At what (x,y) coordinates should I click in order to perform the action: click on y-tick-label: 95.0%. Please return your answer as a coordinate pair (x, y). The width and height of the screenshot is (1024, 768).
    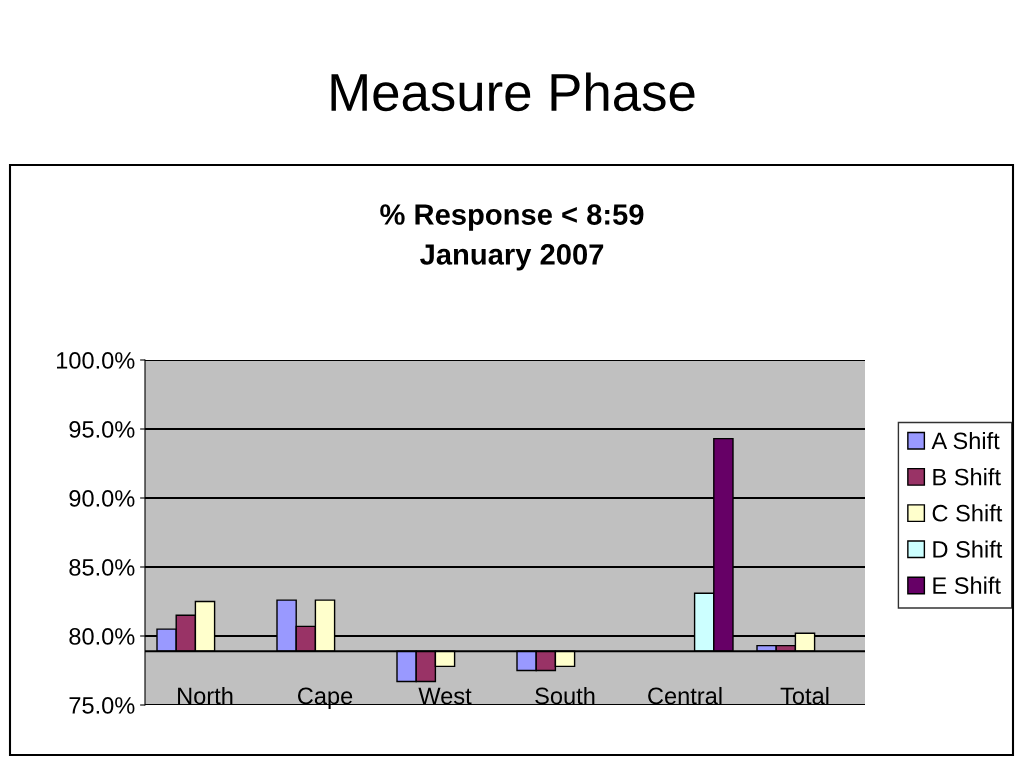
    Looking at the image, I should click on (102, 429).